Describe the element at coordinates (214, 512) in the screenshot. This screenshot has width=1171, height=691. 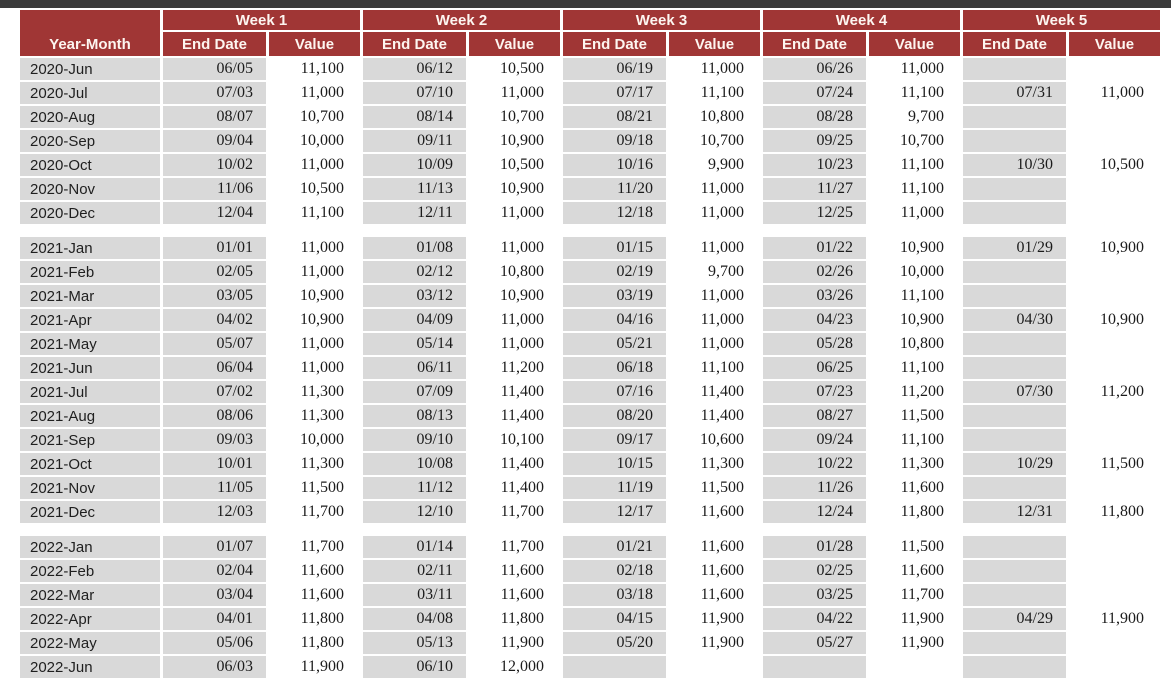
I see `end-date-cell: 12/03` at that location.